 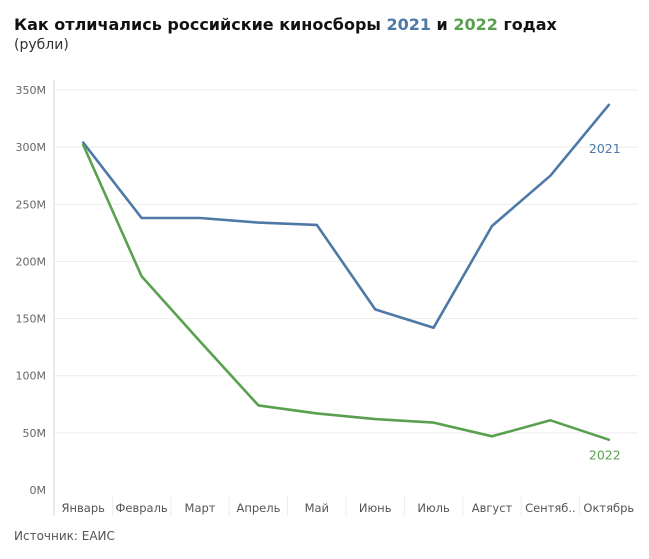 What do you see at coordinates (200, 508) in the screenshot?
I see `x-tick-label: Март` at bounding box center [200, 508].